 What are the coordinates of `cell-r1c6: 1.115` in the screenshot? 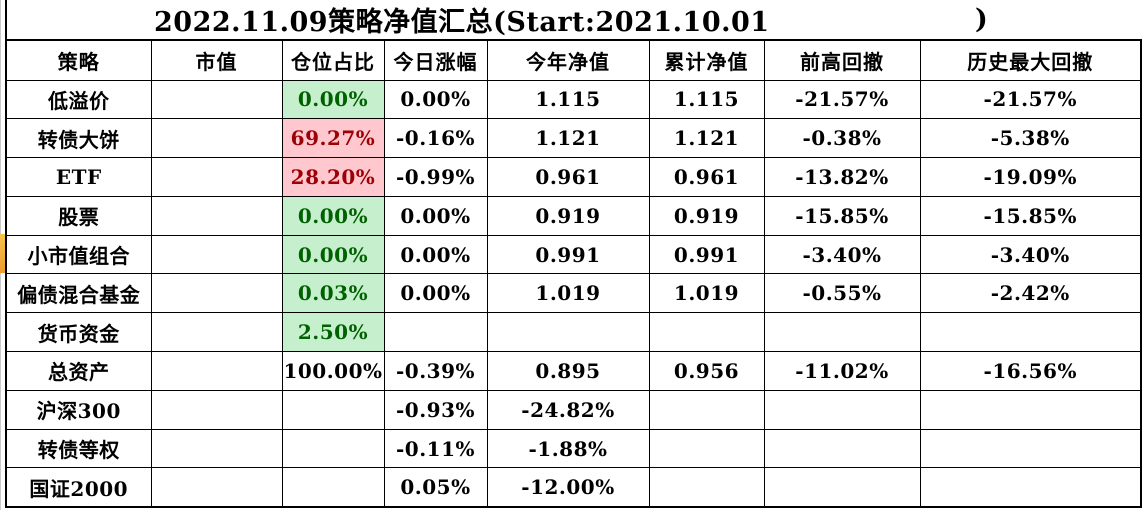 It's located at (706, 99).